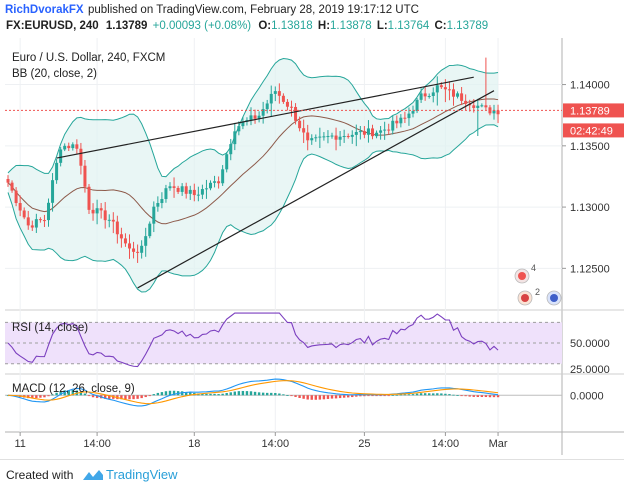  I want to click on trendline, so click(265, 117).